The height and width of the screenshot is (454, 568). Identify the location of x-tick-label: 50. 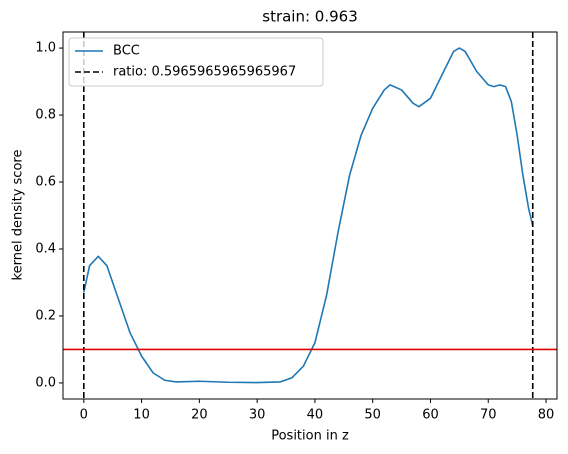
(372, 415).